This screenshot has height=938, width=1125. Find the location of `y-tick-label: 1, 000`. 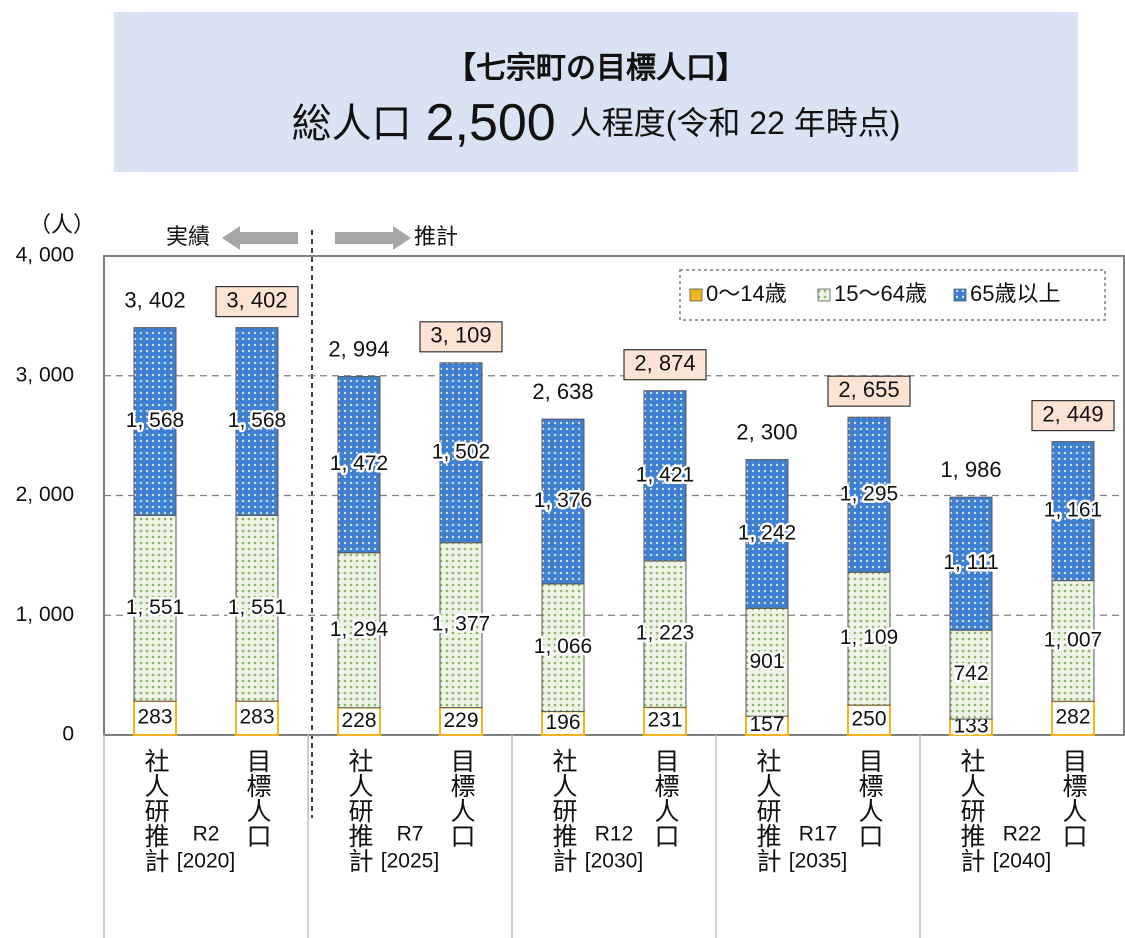

y-tick-label: 1, 000 is located at coordinates (45, 614).